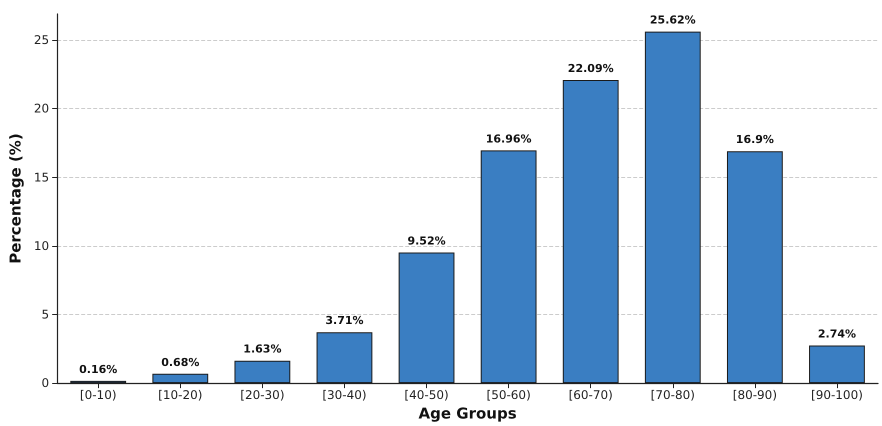 The height and width of the screenshot is (426, 882). I want to click on data-label: 25.62%, so click(673, 20).